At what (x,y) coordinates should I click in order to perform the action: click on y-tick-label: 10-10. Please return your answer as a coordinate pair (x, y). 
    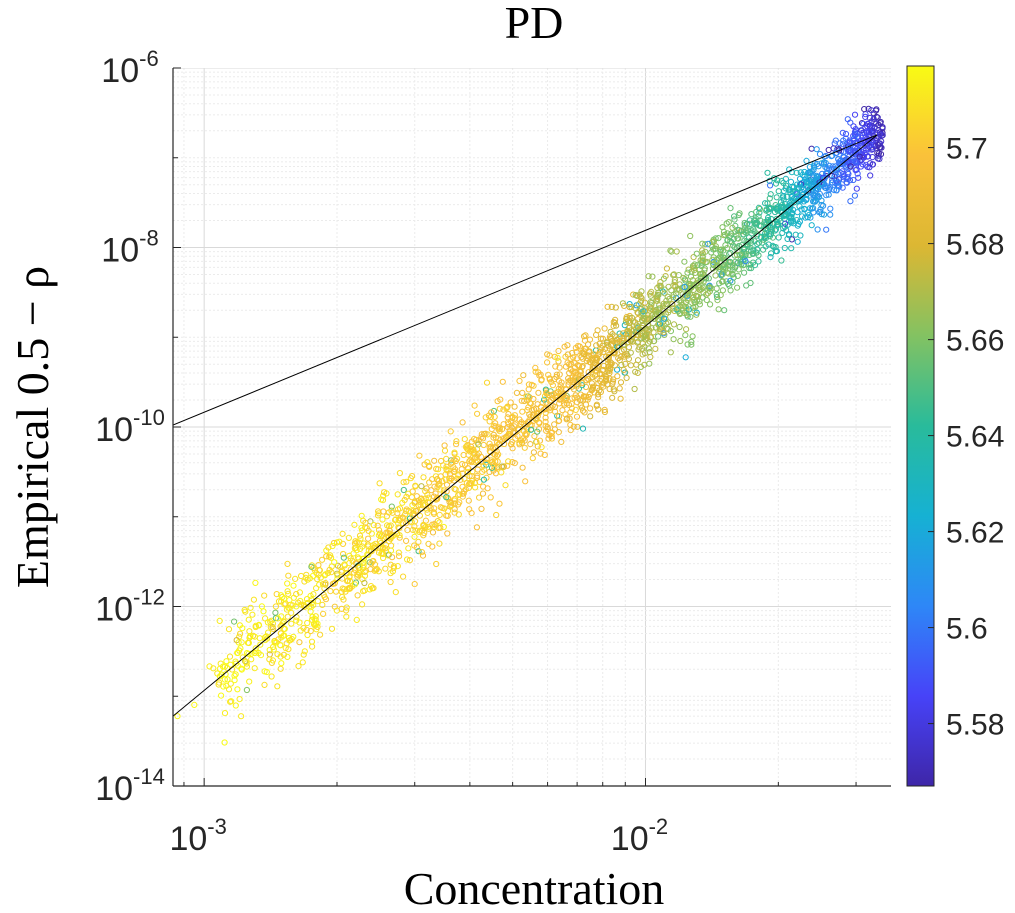
    Looking at the image, I should click on (130, 427).